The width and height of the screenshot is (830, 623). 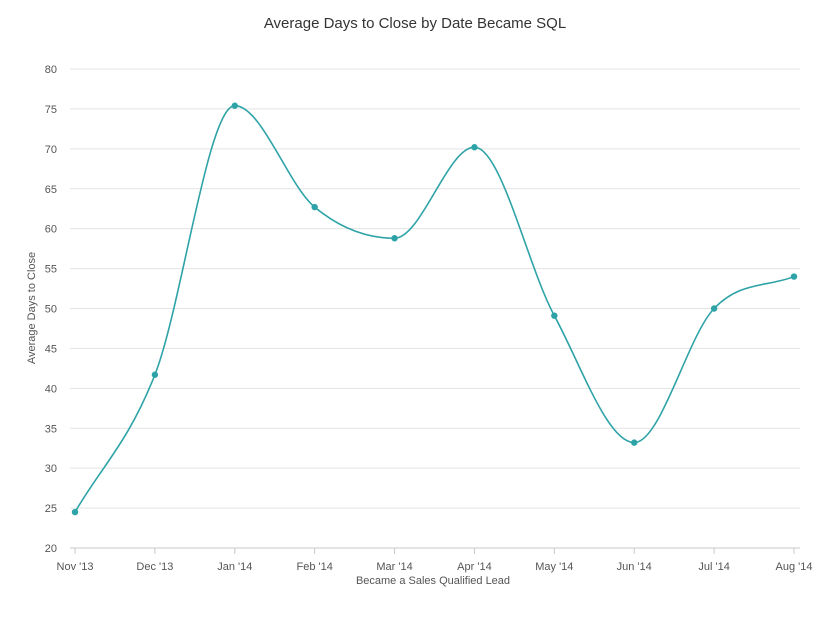 I want to click on chart-title: Average Days to Close by Date Became SQL, so click(x=415, y=23).